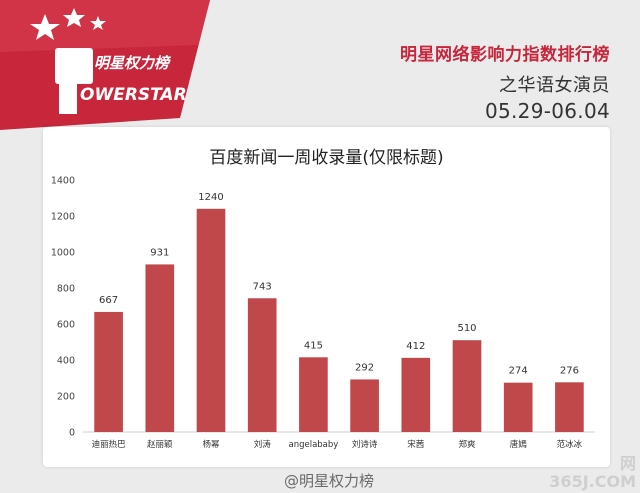 The width and height of the screenshot is (640, 493). Describe the element at coordinates (592, 481) in the screenshot. I see `site-watermark-line2: 365J.COM` at that location.